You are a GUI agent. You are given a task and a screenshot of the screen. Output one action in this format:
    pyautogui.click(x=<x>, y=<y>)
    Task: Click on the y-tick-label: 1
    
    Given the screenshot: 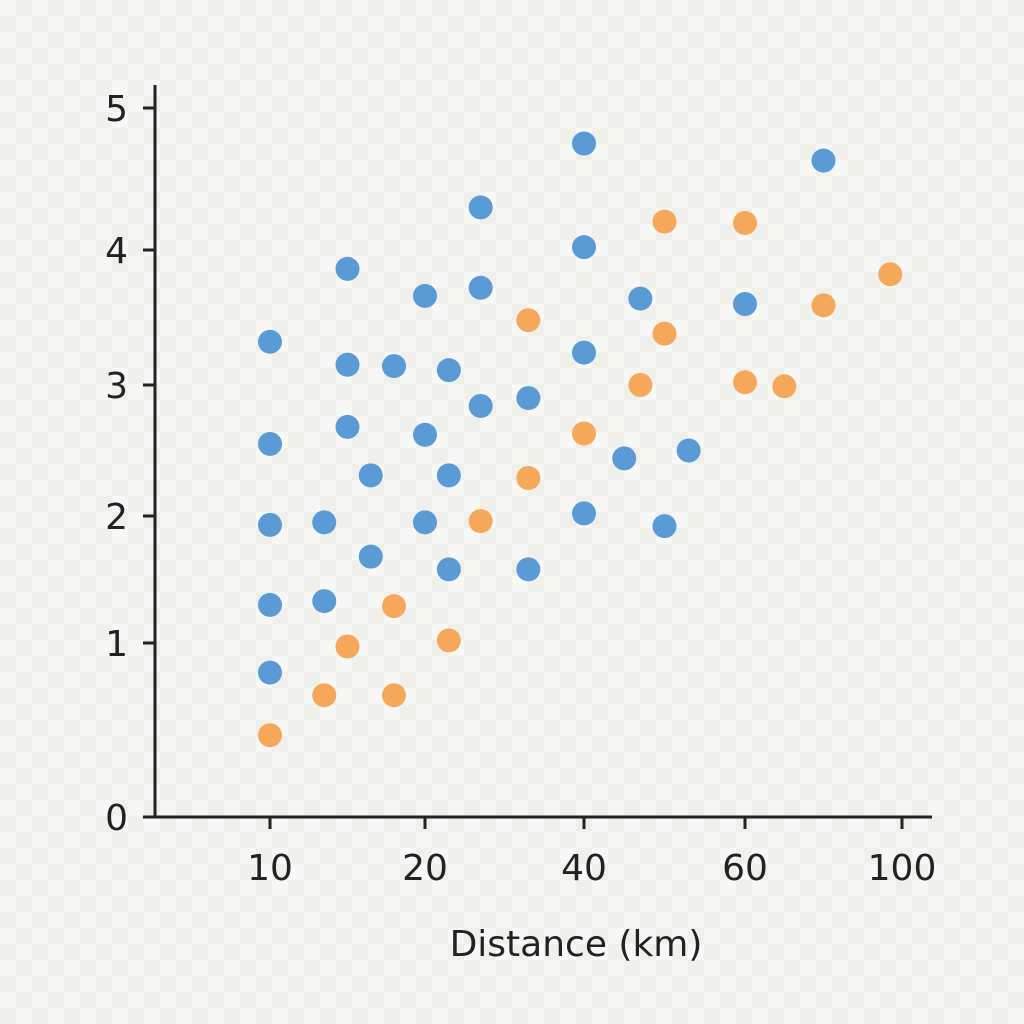 What is the action you would take?
    pyautogui.click(x=116, y=644)
    